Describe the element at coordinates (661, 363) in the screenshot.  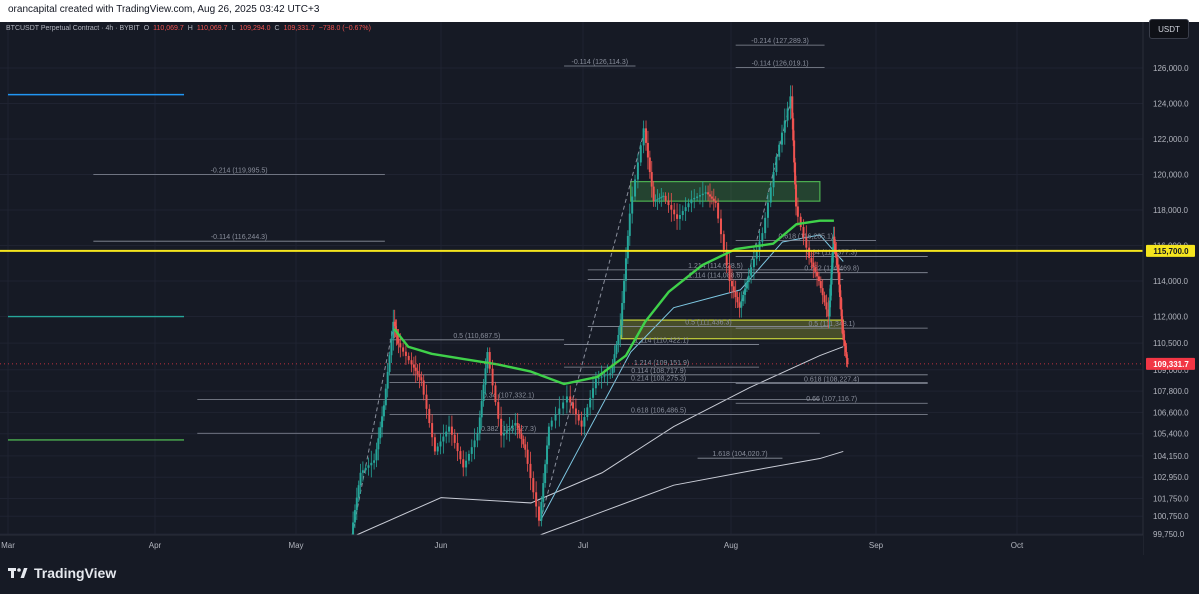
I see `fib-level-label: 1.214 (109,151.9)` at that location.